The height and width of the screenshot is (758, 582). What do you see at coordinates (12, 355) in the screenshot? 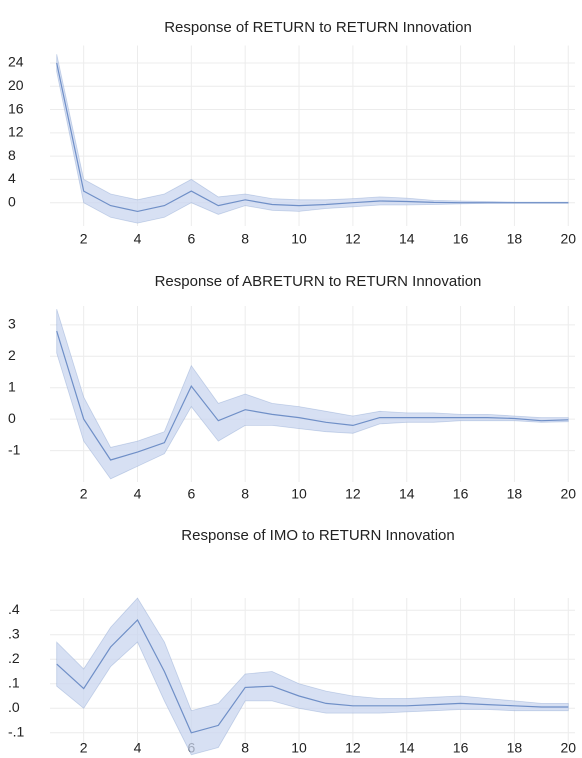
I see `y-tick-label: 2` at bounding box center [12, 355].